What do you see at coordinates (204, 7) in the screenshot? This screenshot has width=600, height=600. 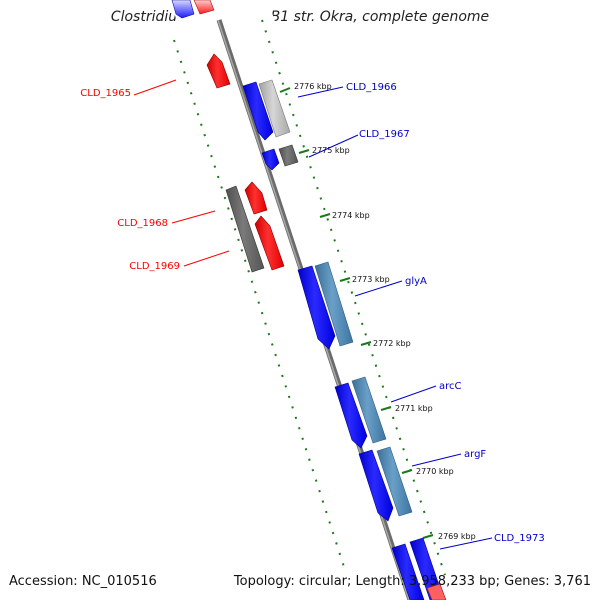 I see `gene-top-partial-red` at bounding box center [204, 7].